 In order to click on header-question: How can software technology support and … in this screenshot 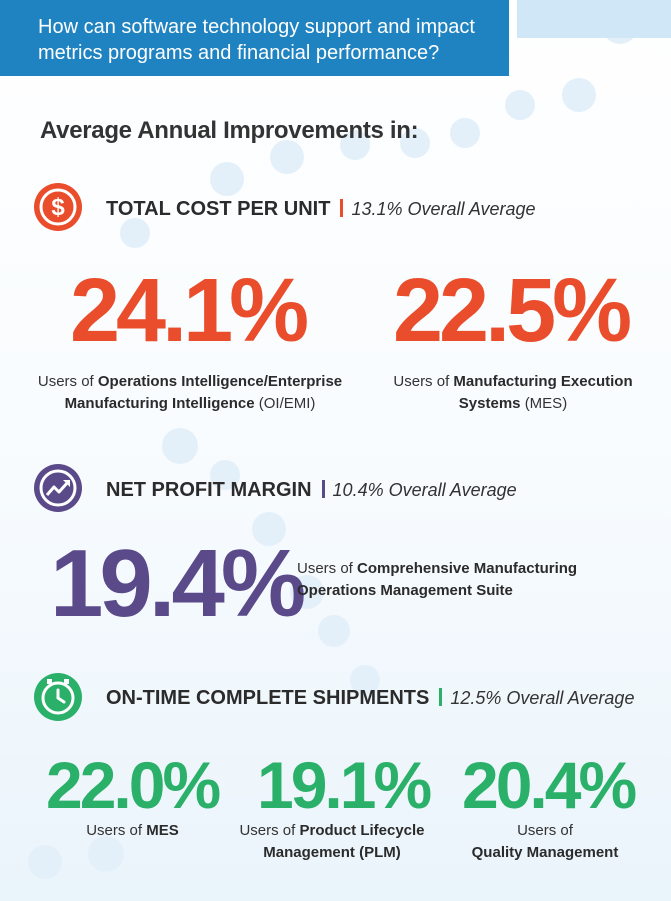, I will do `click(256, 40)`.